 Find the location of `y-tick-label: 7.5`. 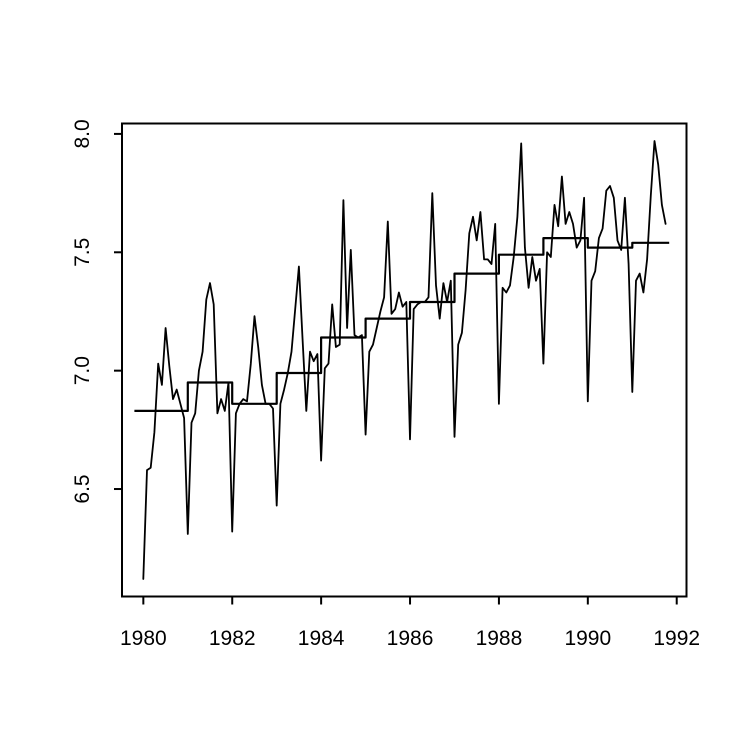

y-tick-label: 7.5 is located at coordinates (82, 252).